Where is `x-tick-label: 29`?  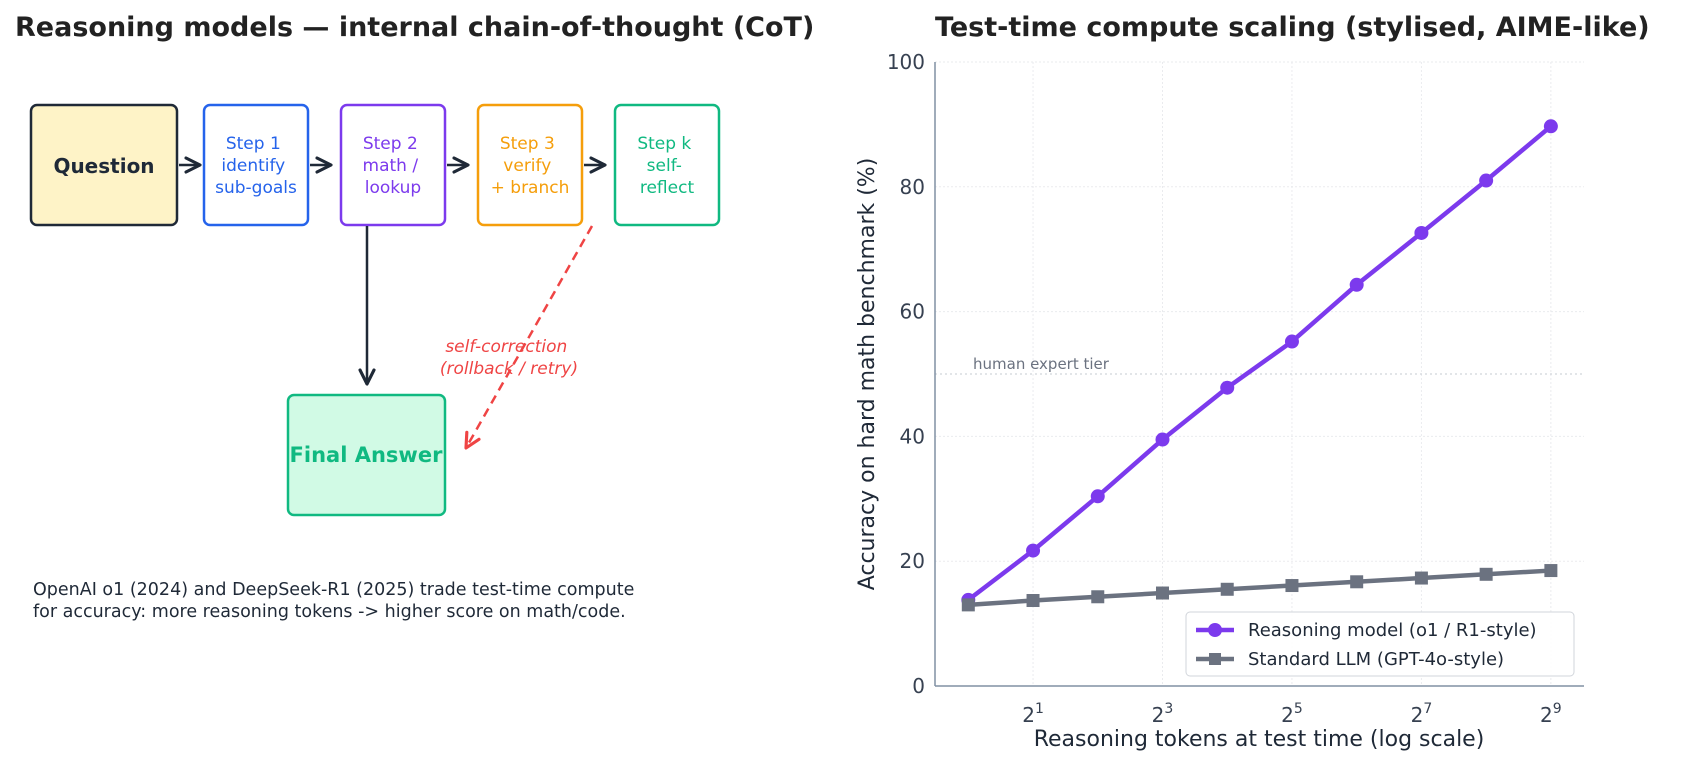
x-tick-label: 29 is located at coordinates (1551, 714).